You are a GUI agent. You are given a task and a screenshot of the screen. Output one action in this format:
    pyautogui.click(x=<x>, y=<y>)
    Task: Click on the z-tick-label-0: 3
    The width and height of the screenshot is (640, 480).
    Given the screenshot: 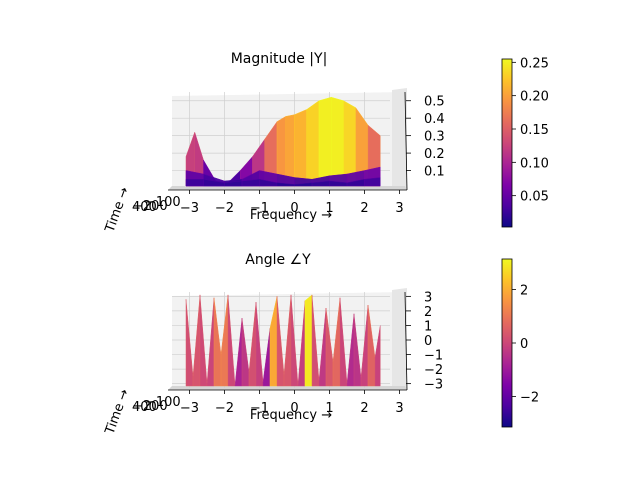 What is the action you would take?
    pyautogui.click(x=428, y=297)
    